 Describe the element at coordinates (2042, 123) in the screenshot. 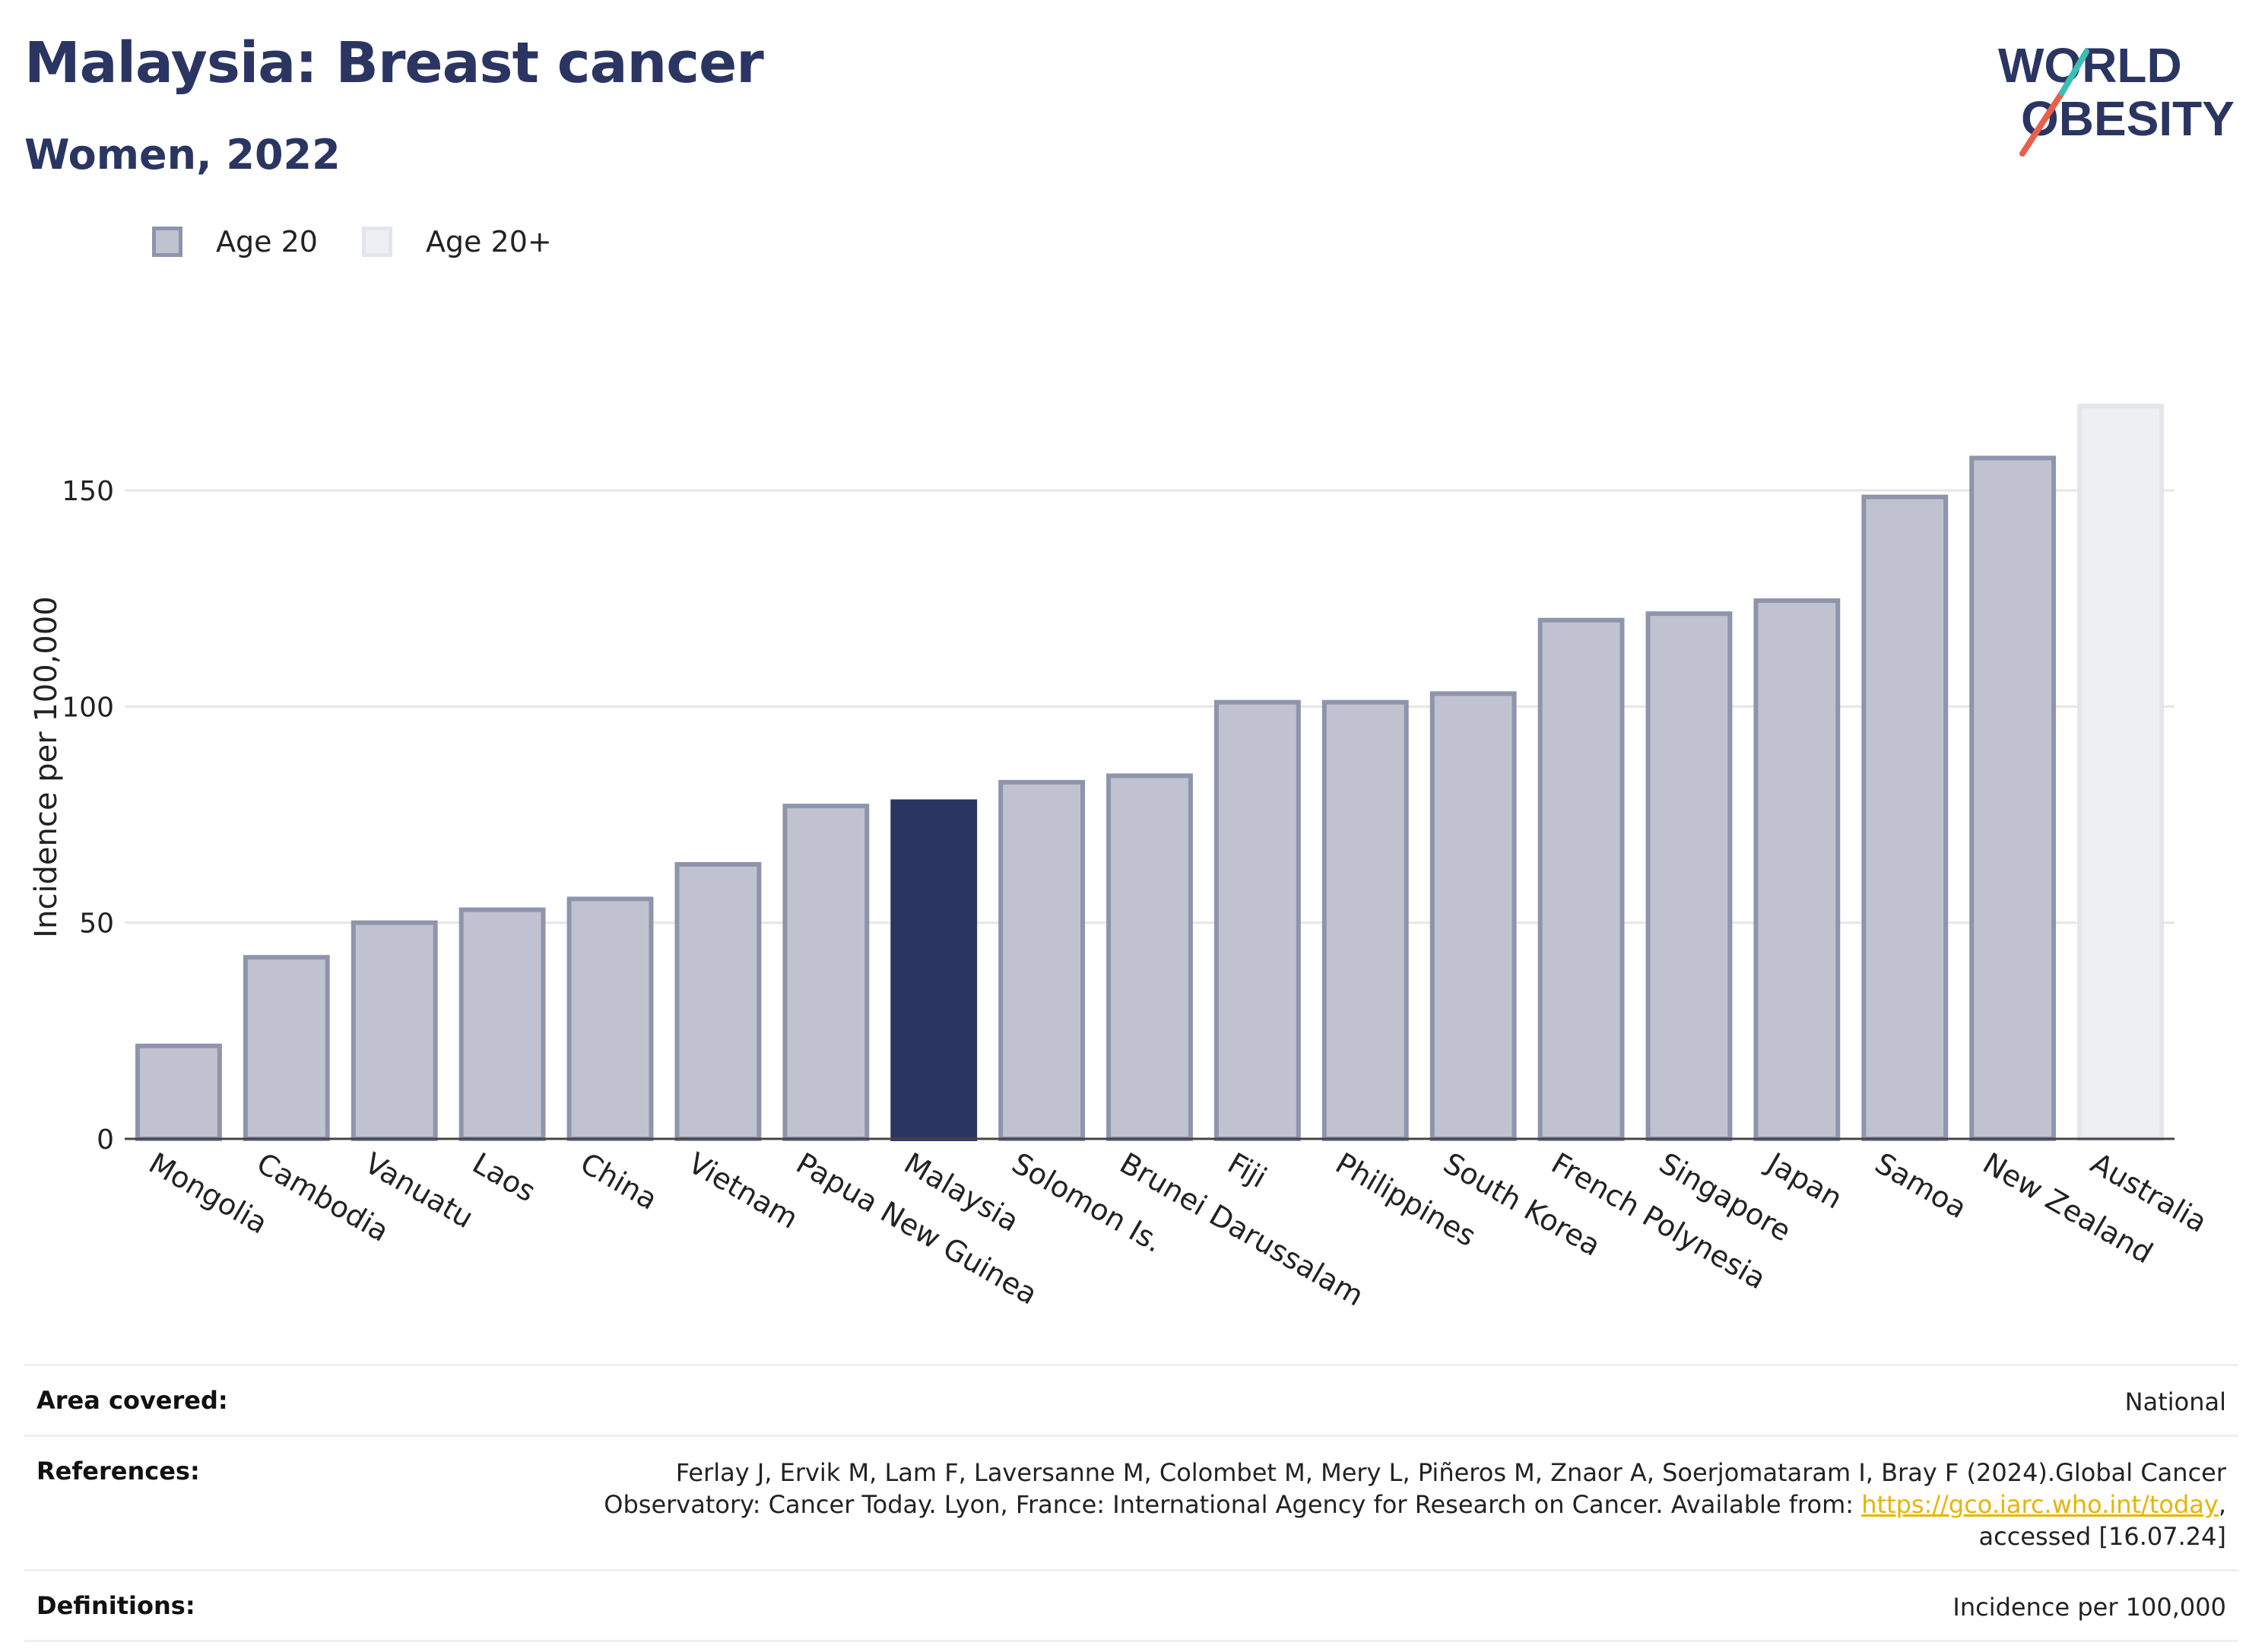

I see `logo-slash-red` at that location.